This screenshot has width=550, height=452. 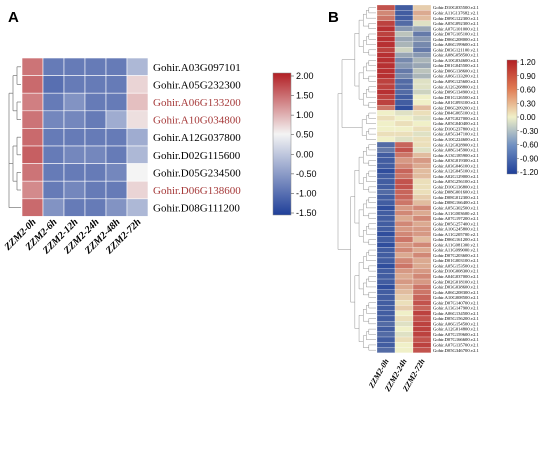 What do you see at coordinates (456, 23) in the screenshot?
I see `row-label: Gohir.A05G092300.v2.1` at bounding box center [456, 23].